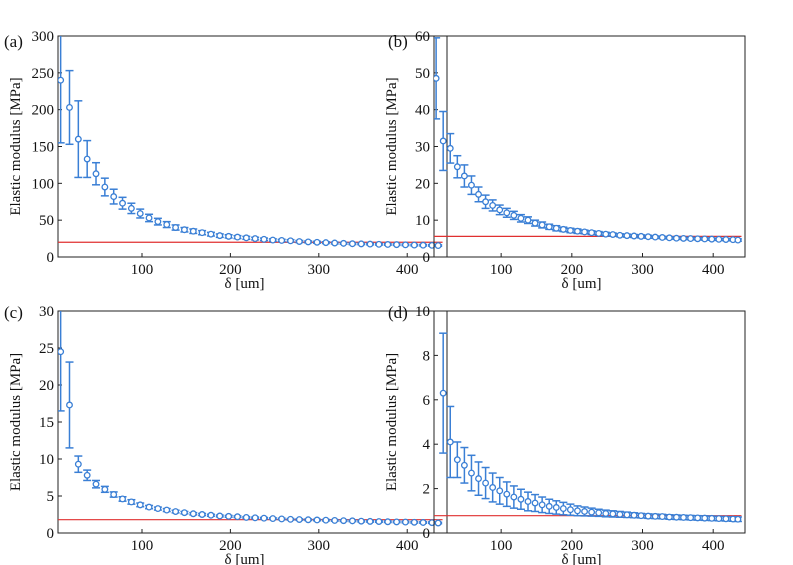 Image resolution: width=793 pixels, height=565 pixels. Describe the element at coordinates (398, 312) in the screenshot. I see `panel-label: (d)` at that location.